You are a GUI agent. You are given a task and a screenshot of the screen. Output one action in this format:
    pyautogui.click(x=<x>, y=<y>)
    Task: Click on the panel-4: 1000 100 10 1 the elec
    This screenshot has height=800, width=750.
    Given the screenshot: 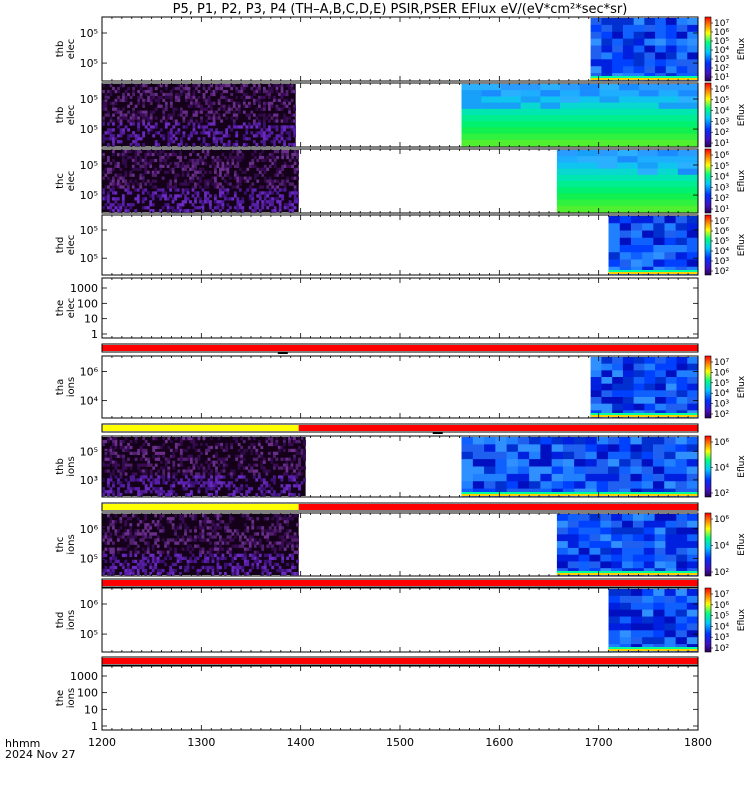 What is the action you would take?
    pyautogui.click(x=377, y=309)
    